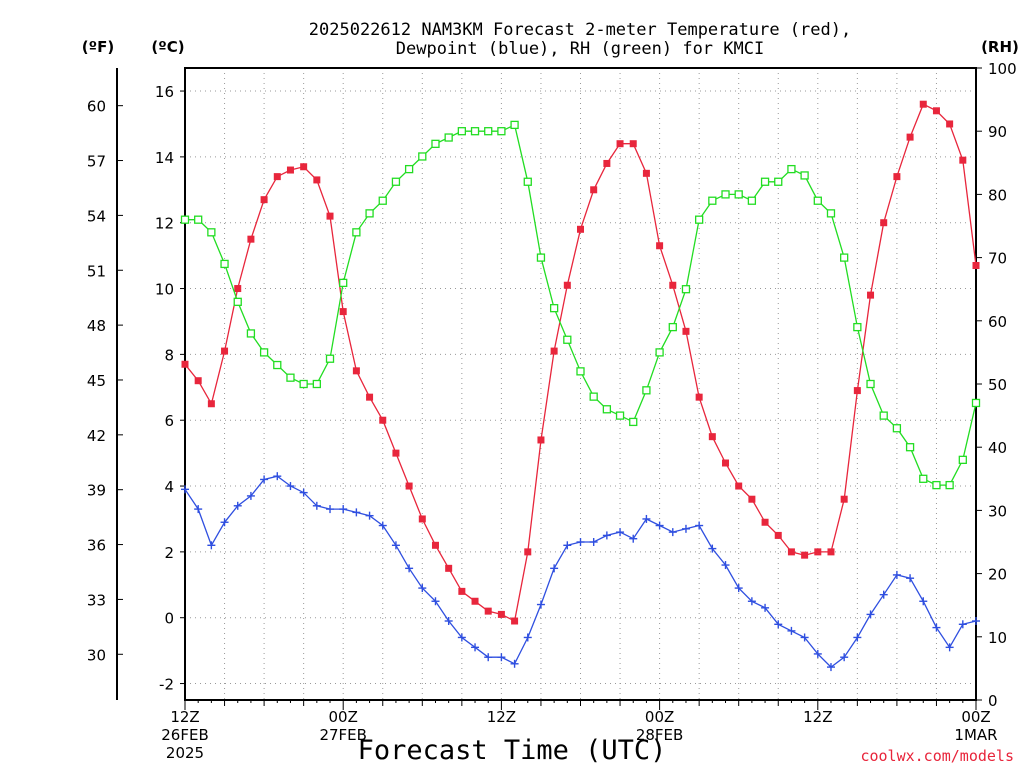  I want to click on rh-tick-label: 10, so click(997, 638).